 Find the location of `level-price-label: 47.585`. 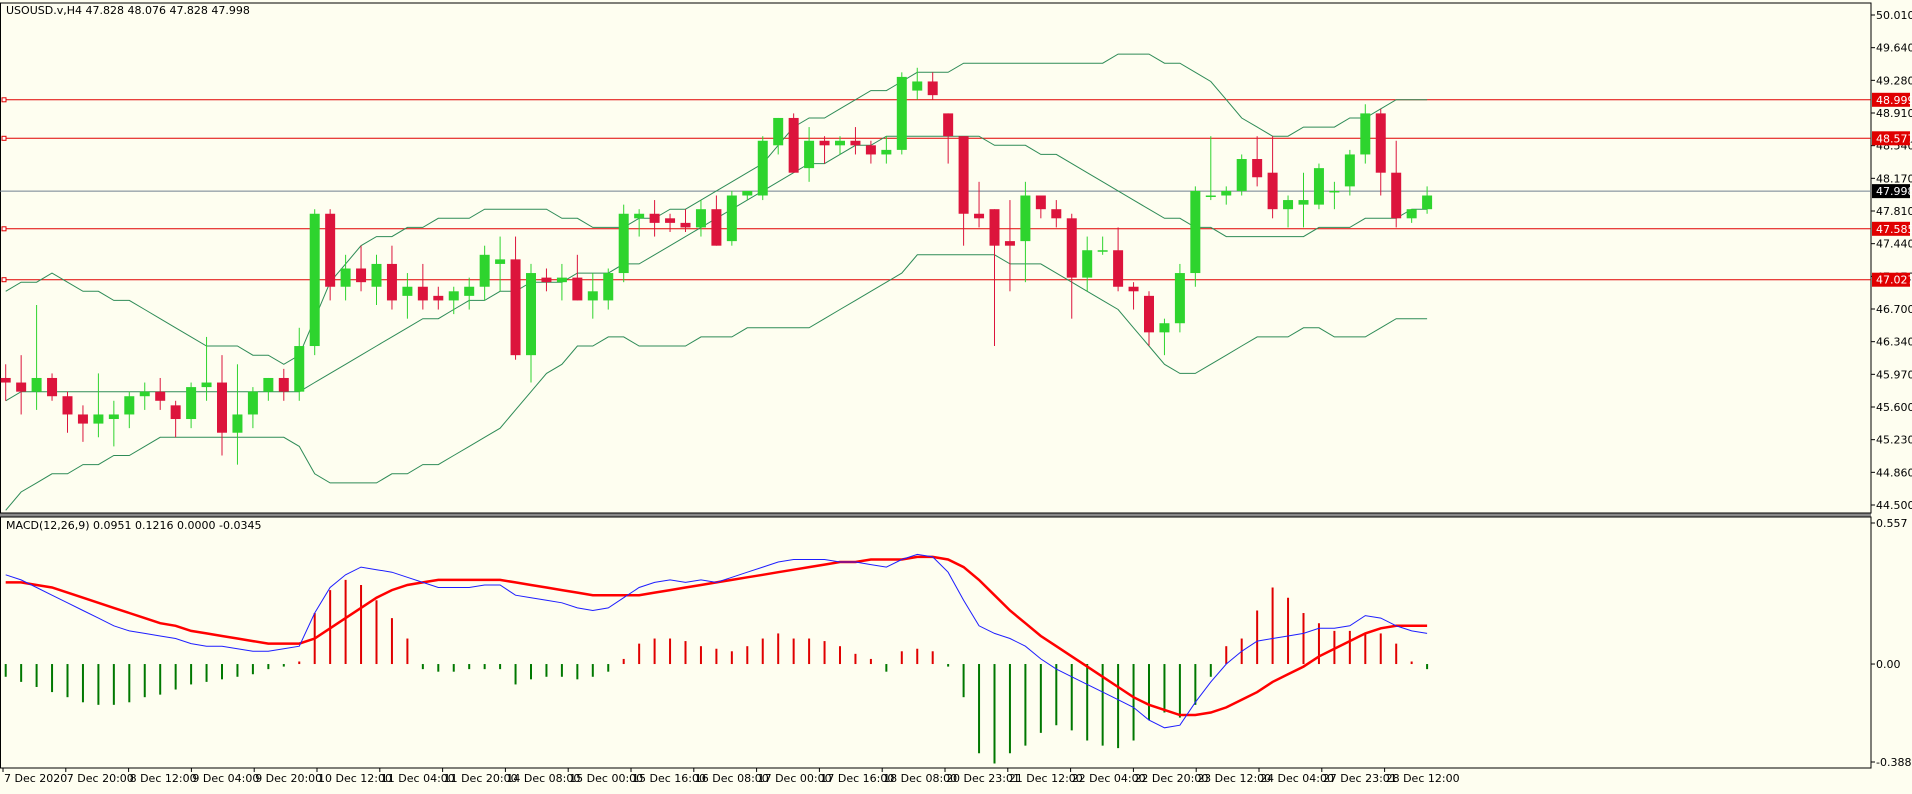

level-price-label: 47.585 is located at coordinates (1894, 229).